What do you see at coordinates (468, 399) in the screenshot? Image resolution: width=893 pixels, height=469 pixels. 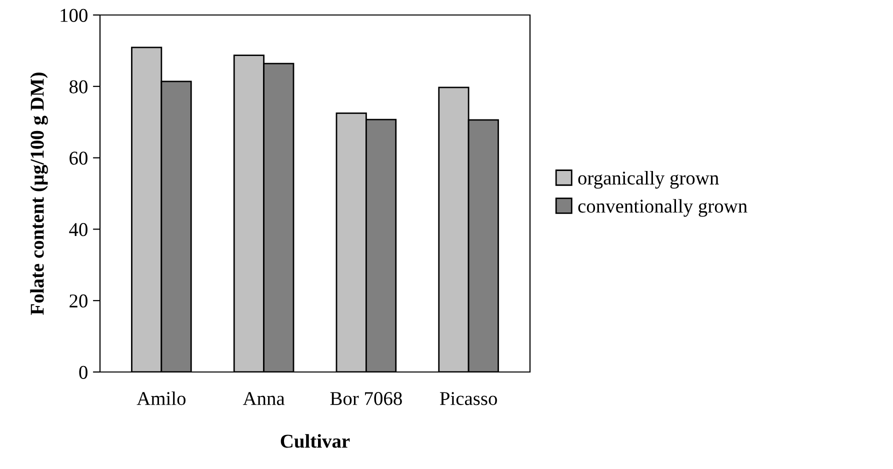 I see `x-tick-label: Picasso` at bounding box center [468, 399].